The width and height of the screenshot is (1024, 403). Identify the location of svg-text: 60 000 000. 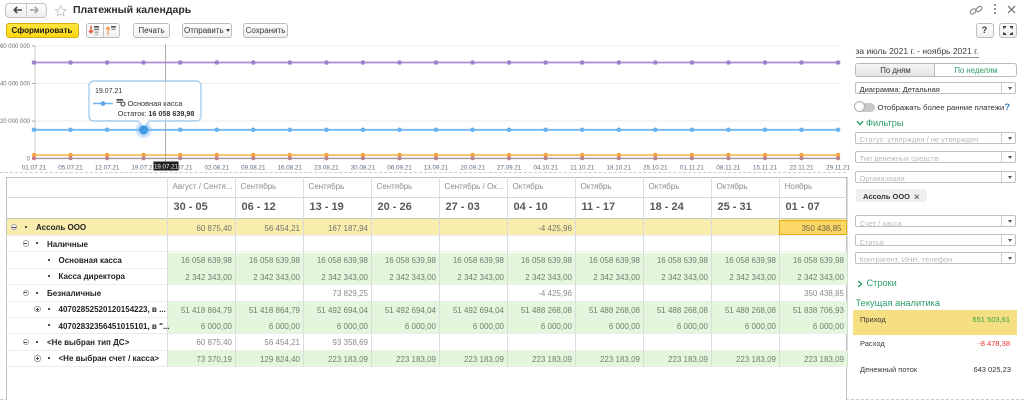
(15, 47).